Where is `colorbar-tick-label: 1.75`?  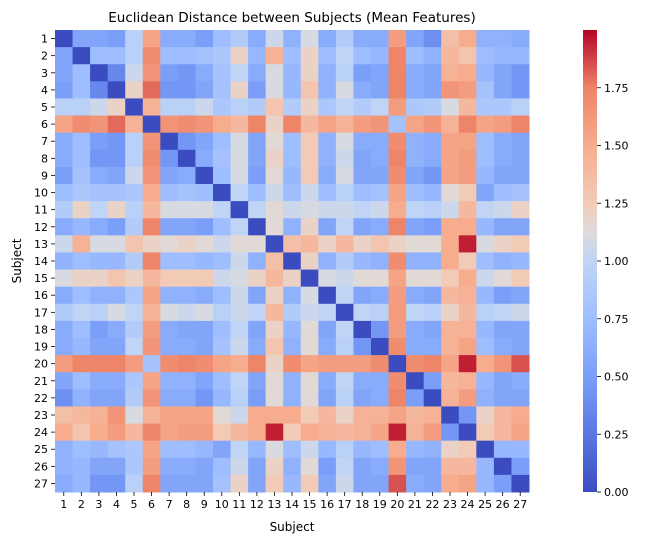
colorbar-tick-label: 1.75 is located at coordinates (616, 88).